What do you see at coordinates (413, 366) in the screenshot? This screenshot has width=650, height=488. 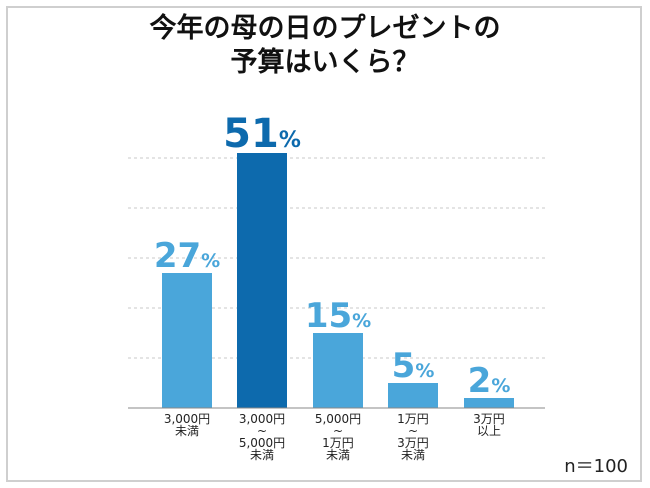 I see `data-label: 5%` at bounding box center [413, 366].